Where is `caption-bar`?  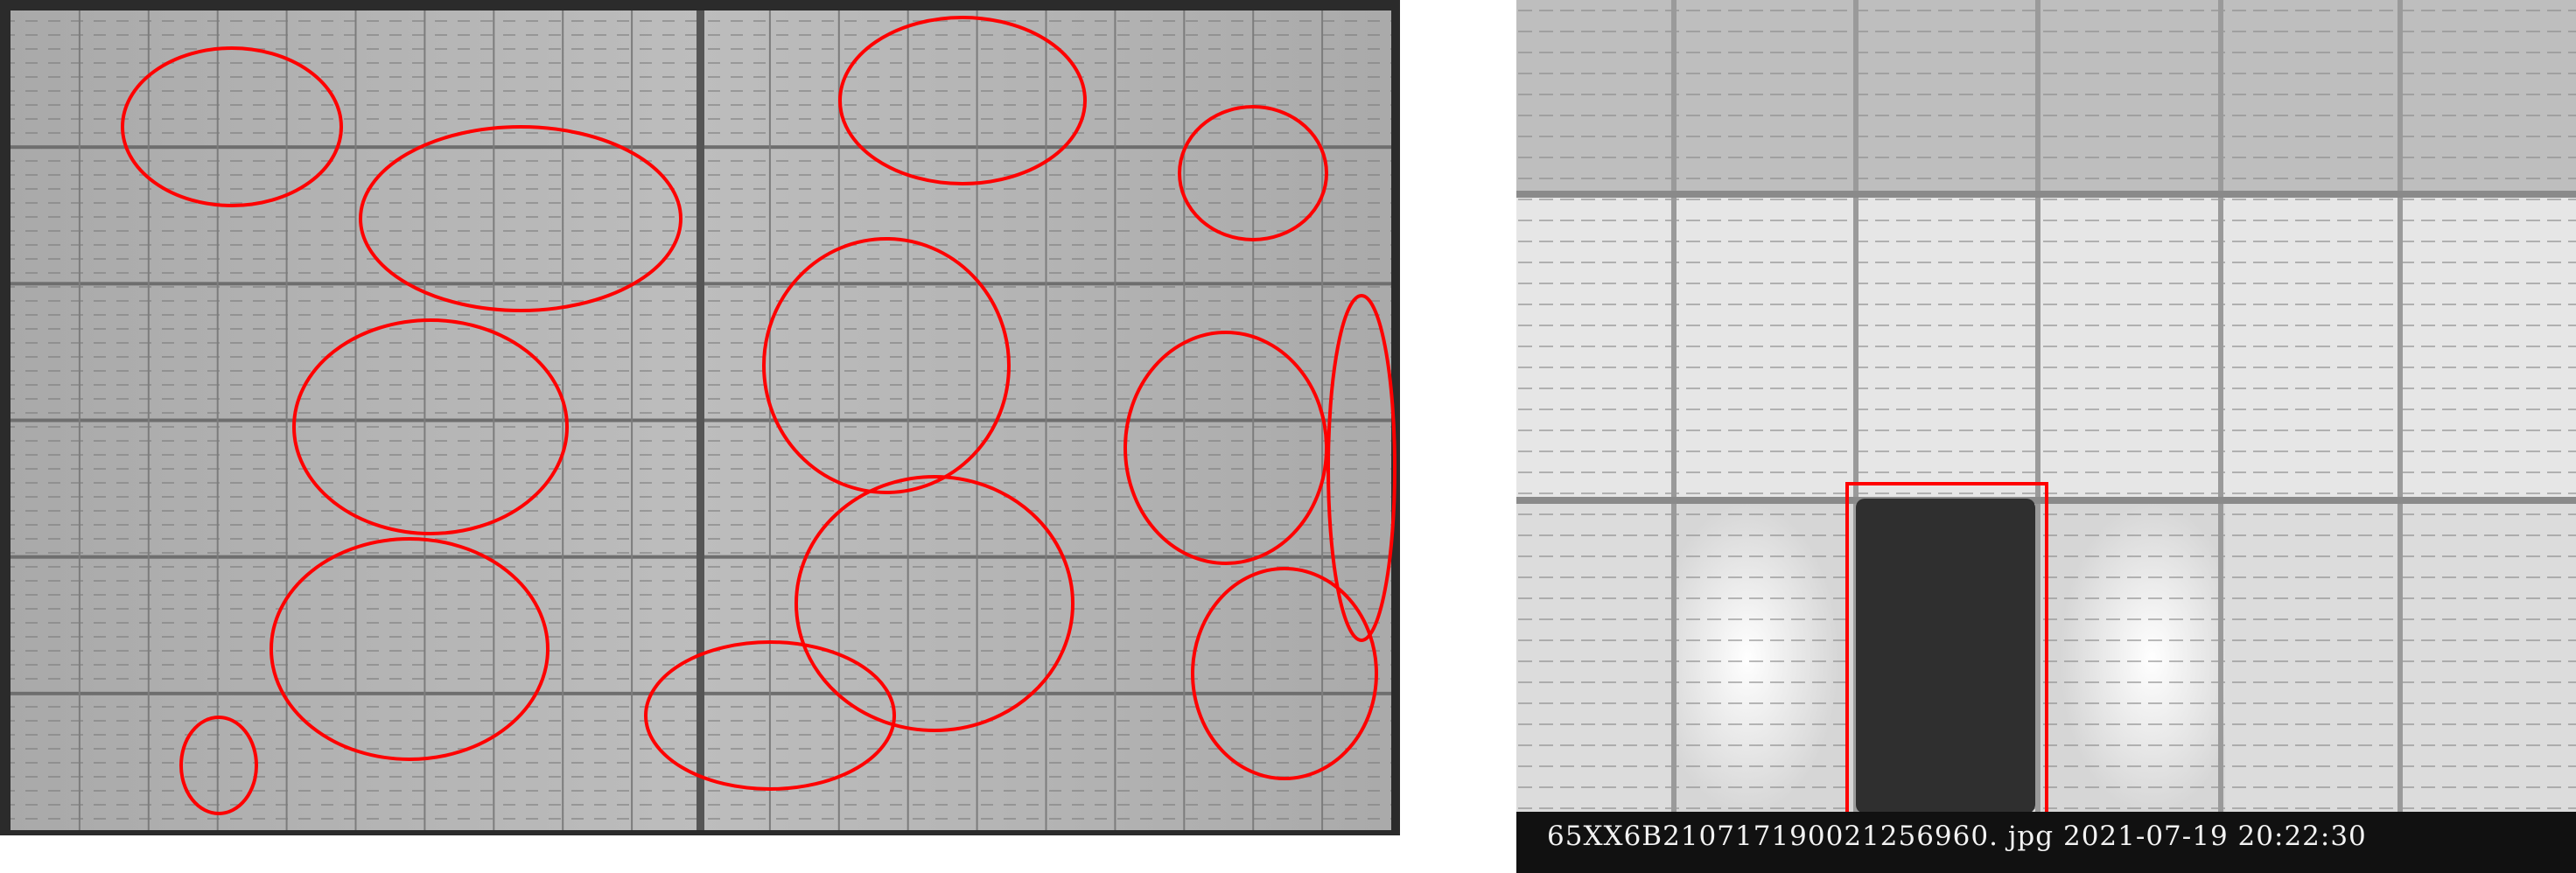
caption-bar is located at coordinates (2046, 842).